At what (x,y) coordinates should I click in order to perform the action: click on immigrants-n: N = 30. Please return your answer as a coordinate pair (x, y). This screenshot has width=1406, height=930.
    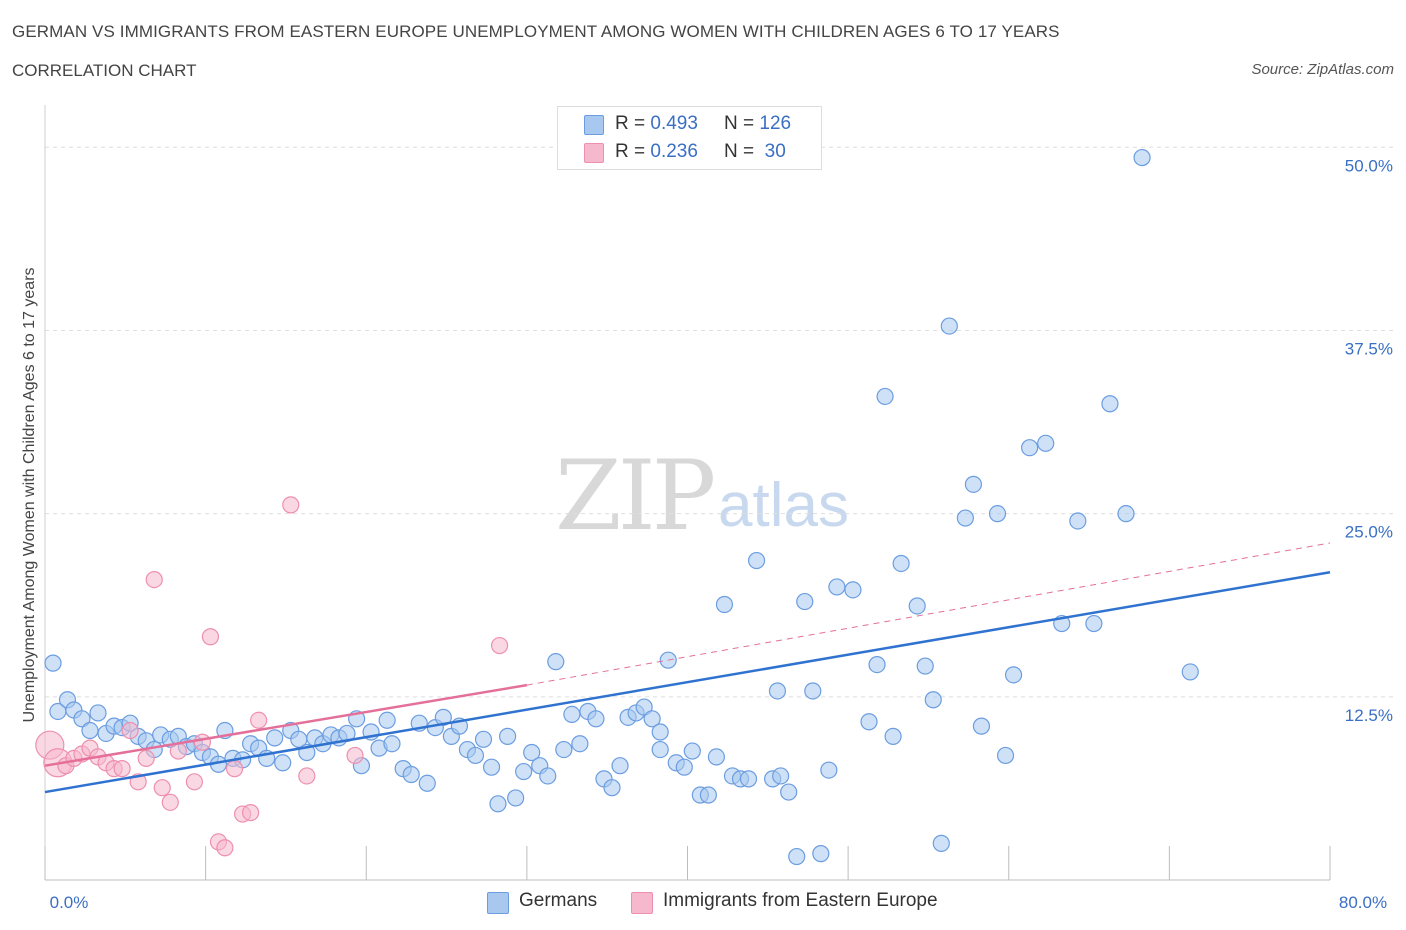
    Looking at the image, I should click on (755, 152).